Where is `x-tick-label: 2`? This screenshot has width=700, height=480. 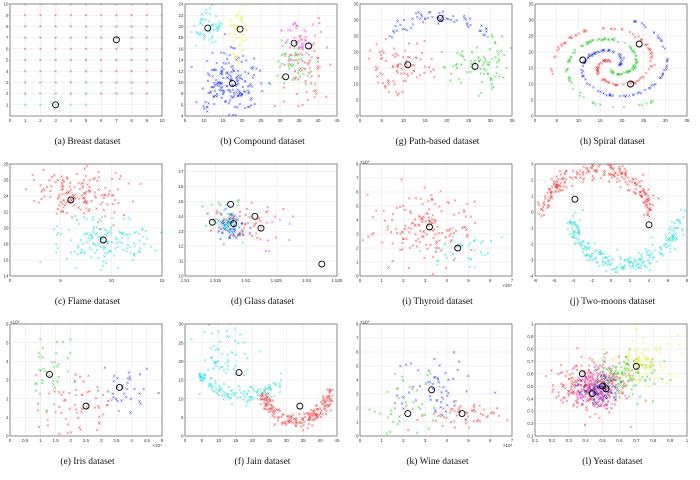
x-tick-label: 2 is located at coordinates (71, 440).